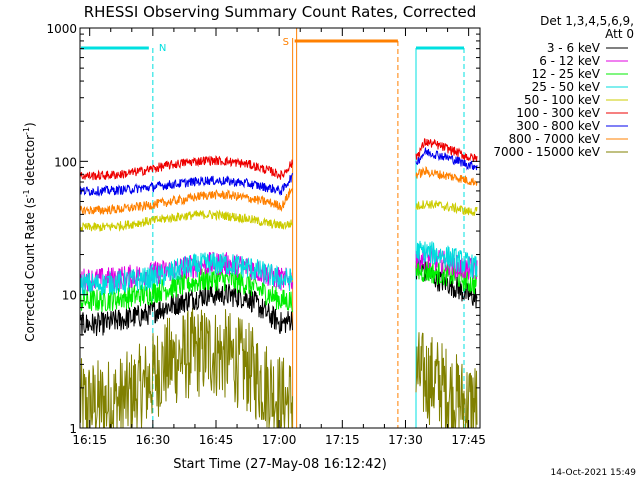 The width and height of the screenshot is (640, 480). What do you see at coordinates (555, 139) in the screenshot?
I see `legend-label: 800 - 7000 keV` at bounding box center [555, 139].